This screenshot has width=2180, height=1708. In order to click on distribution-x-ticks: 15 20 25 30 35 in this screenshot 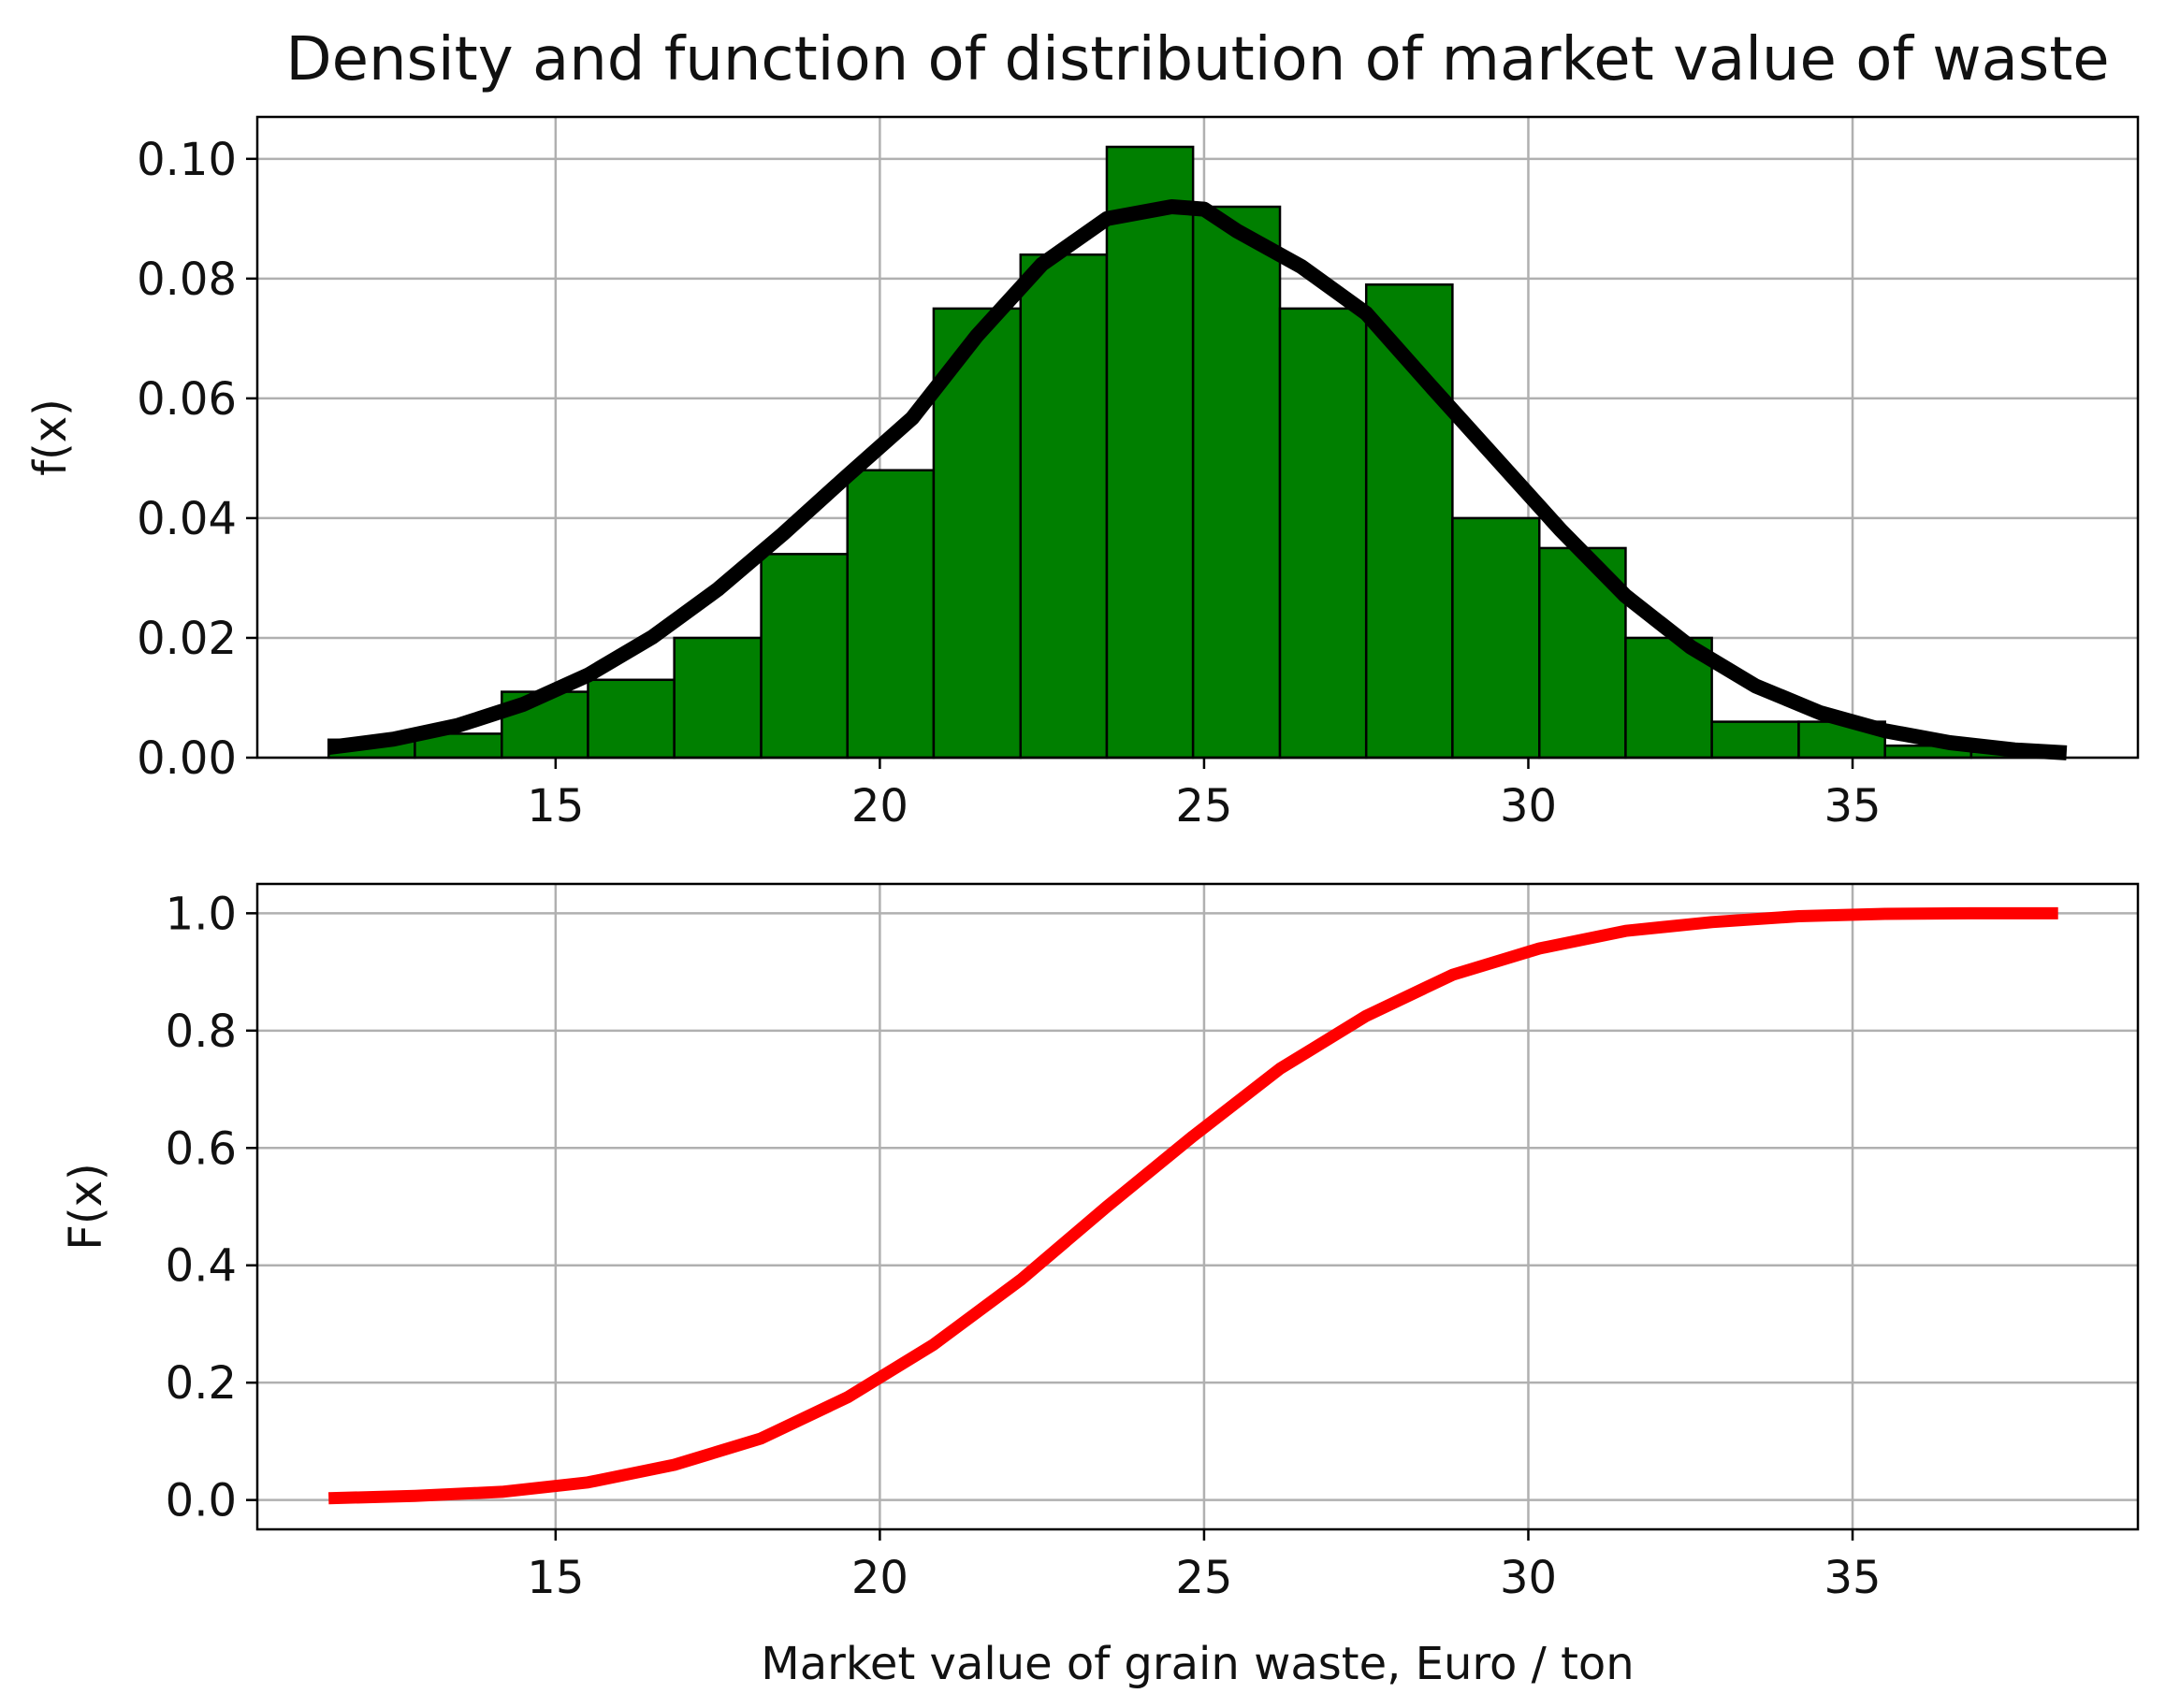, I will do `click(1204, 1566)`.